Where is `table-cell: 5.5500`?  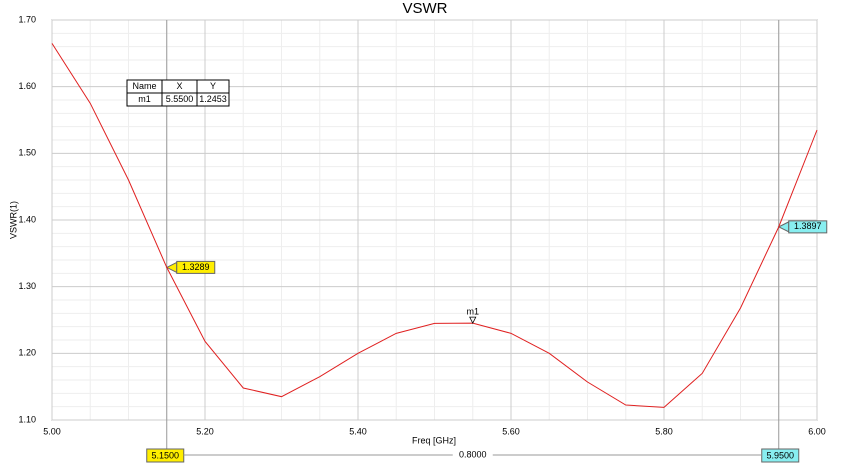
table-cell: 5.5500 is located at coordinates (180, 99).